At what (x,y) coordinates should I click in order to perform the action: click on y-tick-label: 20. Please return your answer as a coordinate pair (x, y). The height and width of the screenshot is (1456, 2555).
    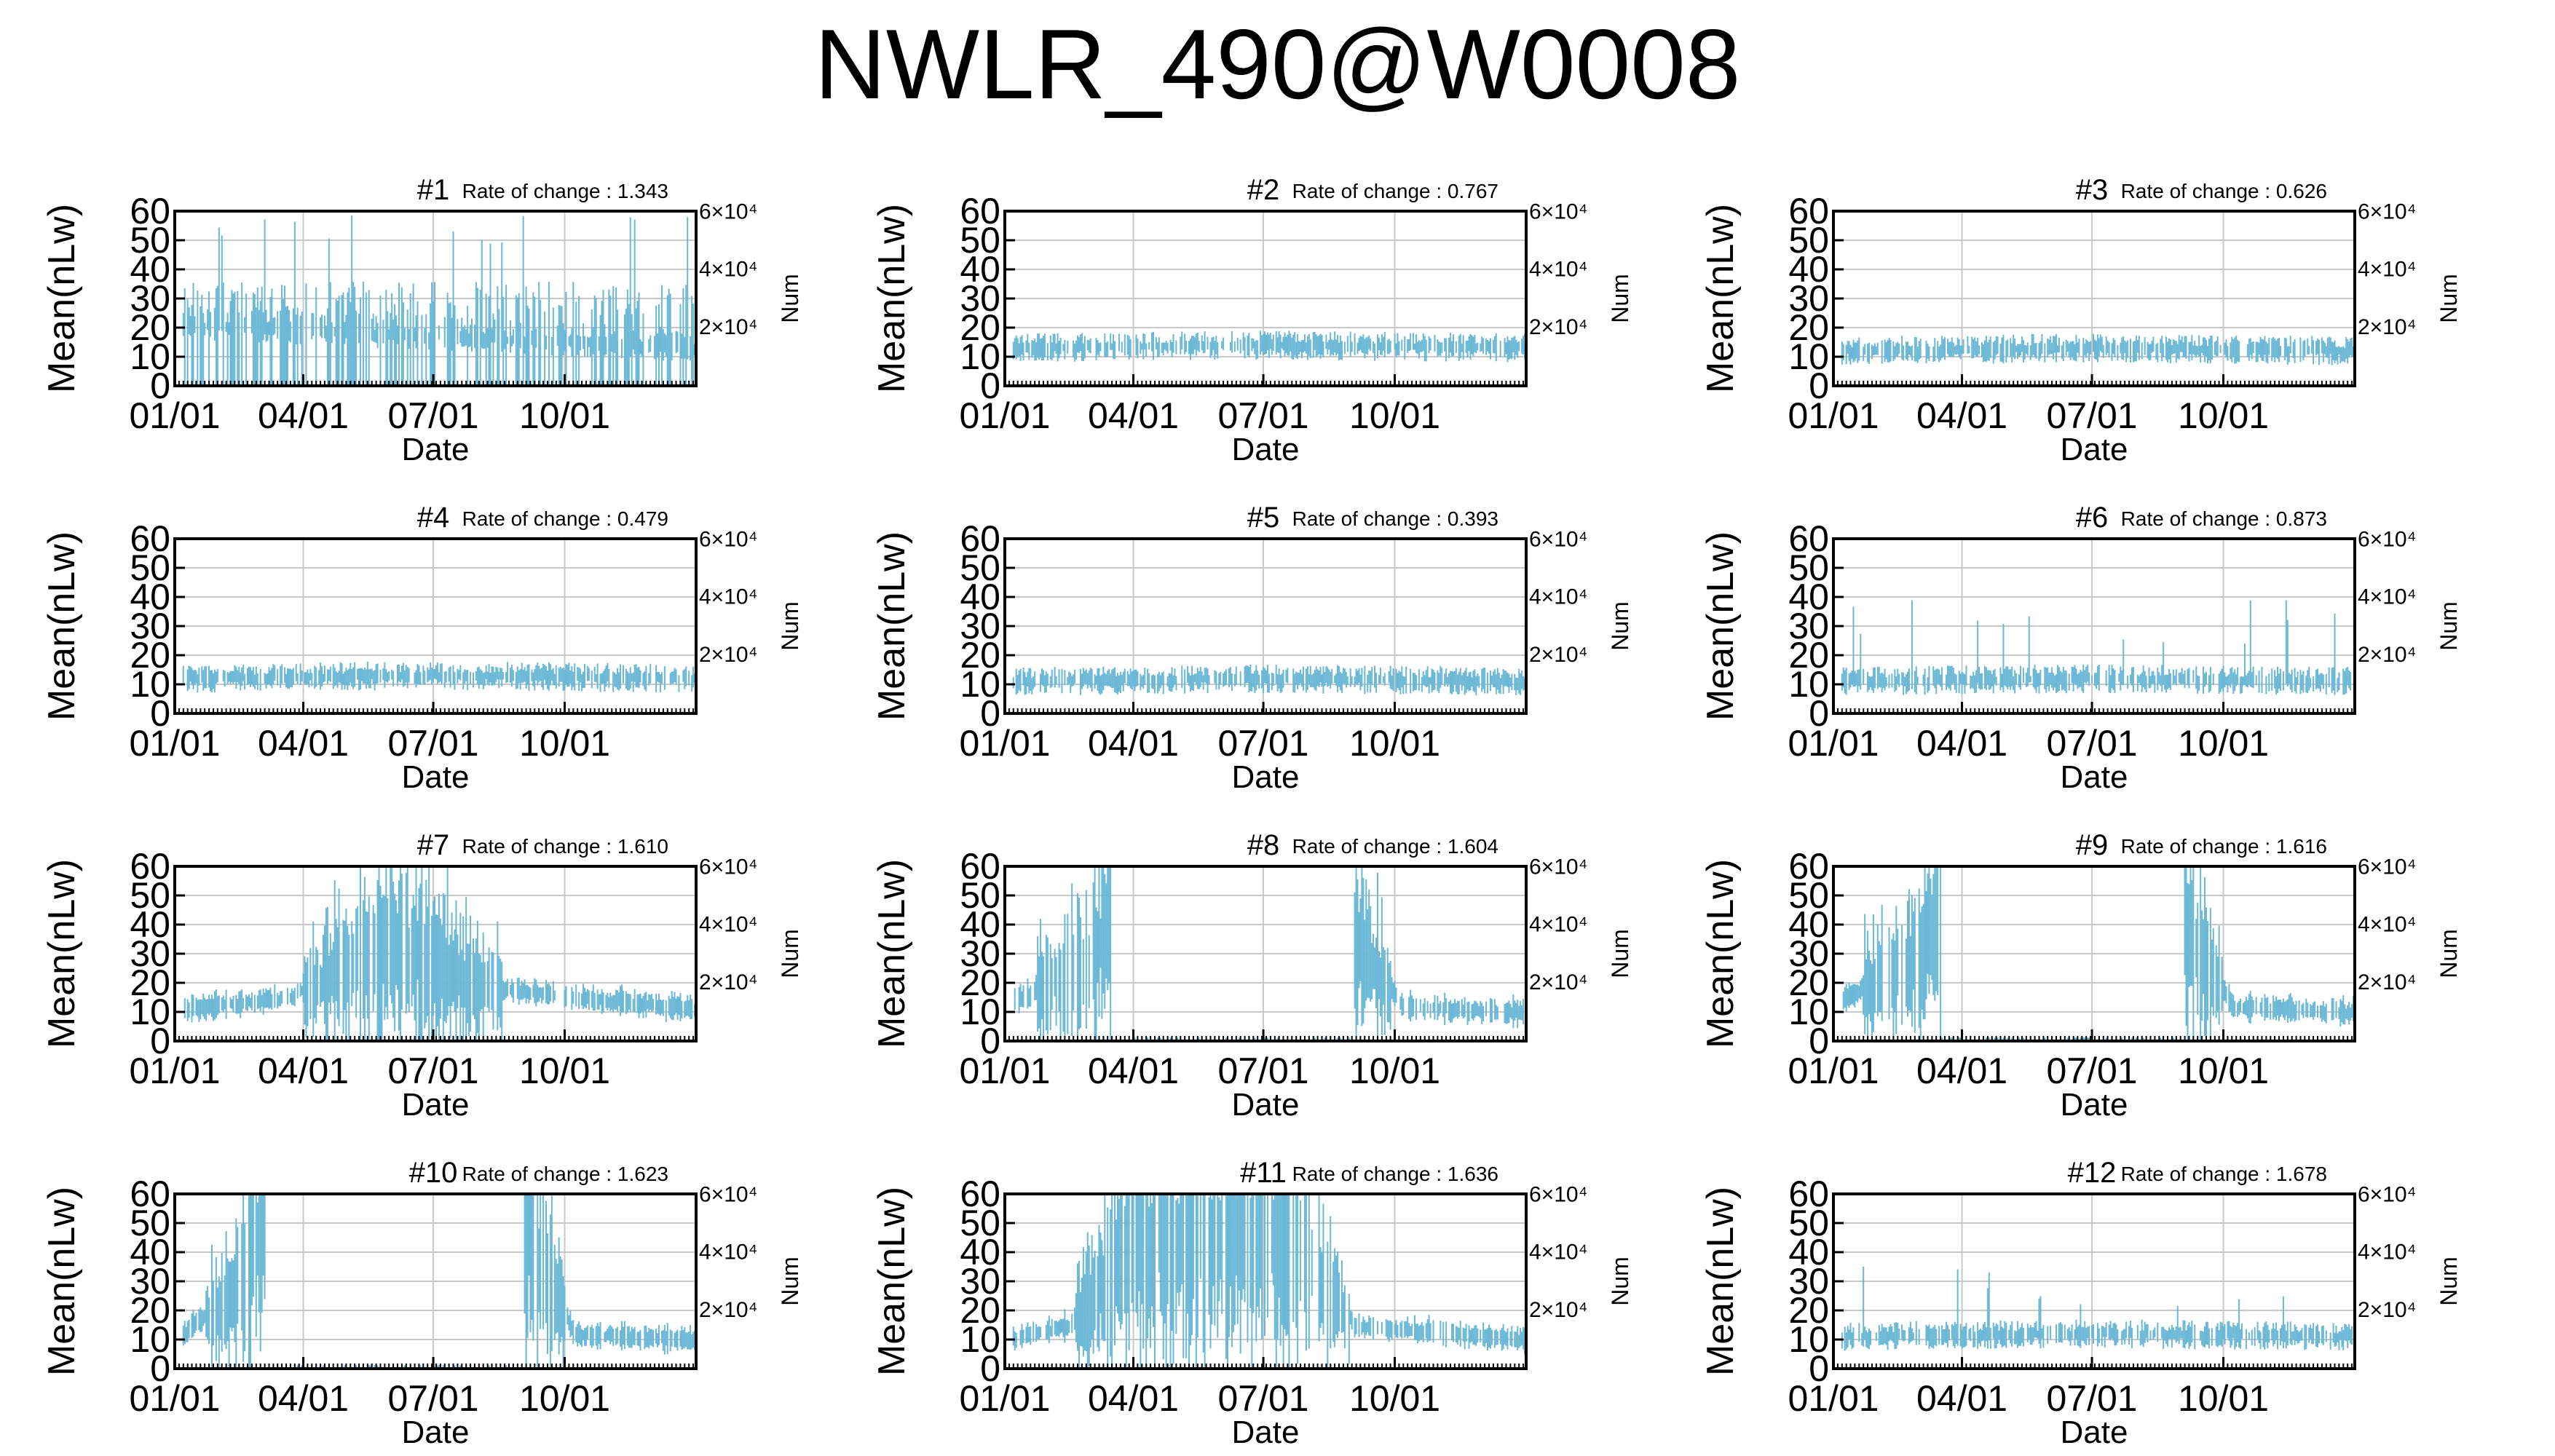
    Looking at the image, I should click on (150, 1310).